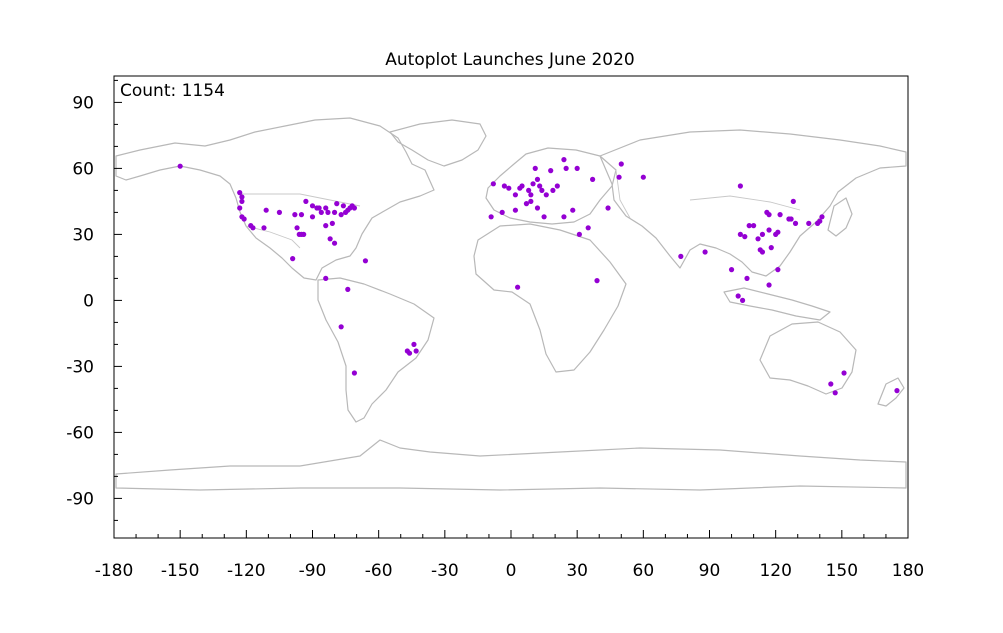 Image resolution: width=1003 pixels, height=633 pixels. Describe the element at coordinates (94, 300) in the screenshot. I see `y-axis: 90 60 30 0 -30 -60 -90` at that location.